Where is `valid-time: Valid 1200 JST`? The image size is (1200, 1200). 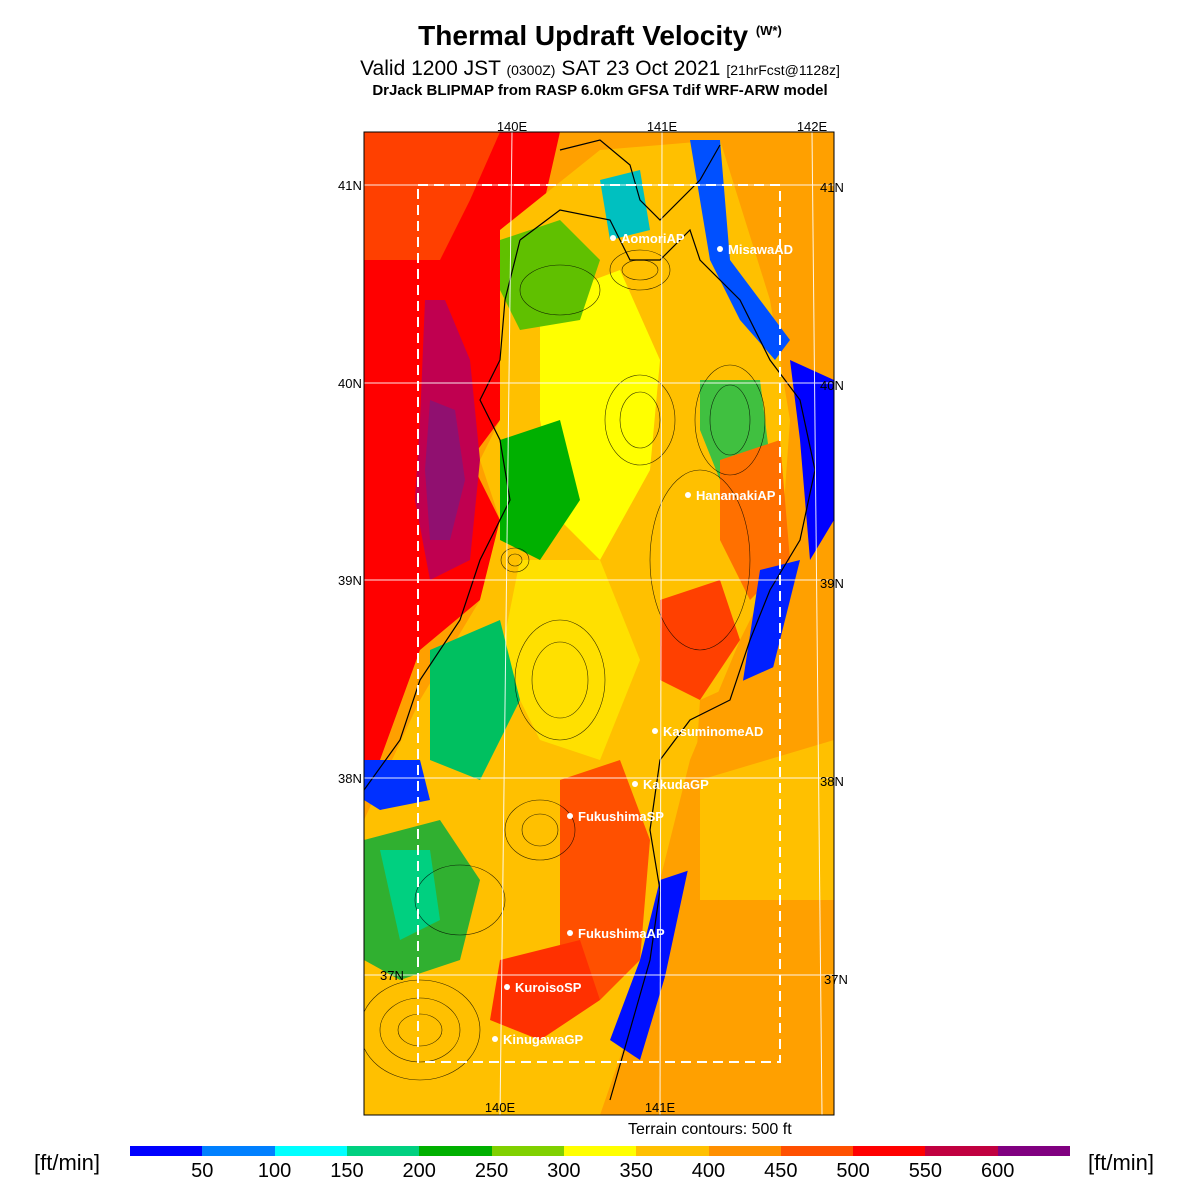 valid-time: Valid 1200 JST is located at coordinates (430, 68).